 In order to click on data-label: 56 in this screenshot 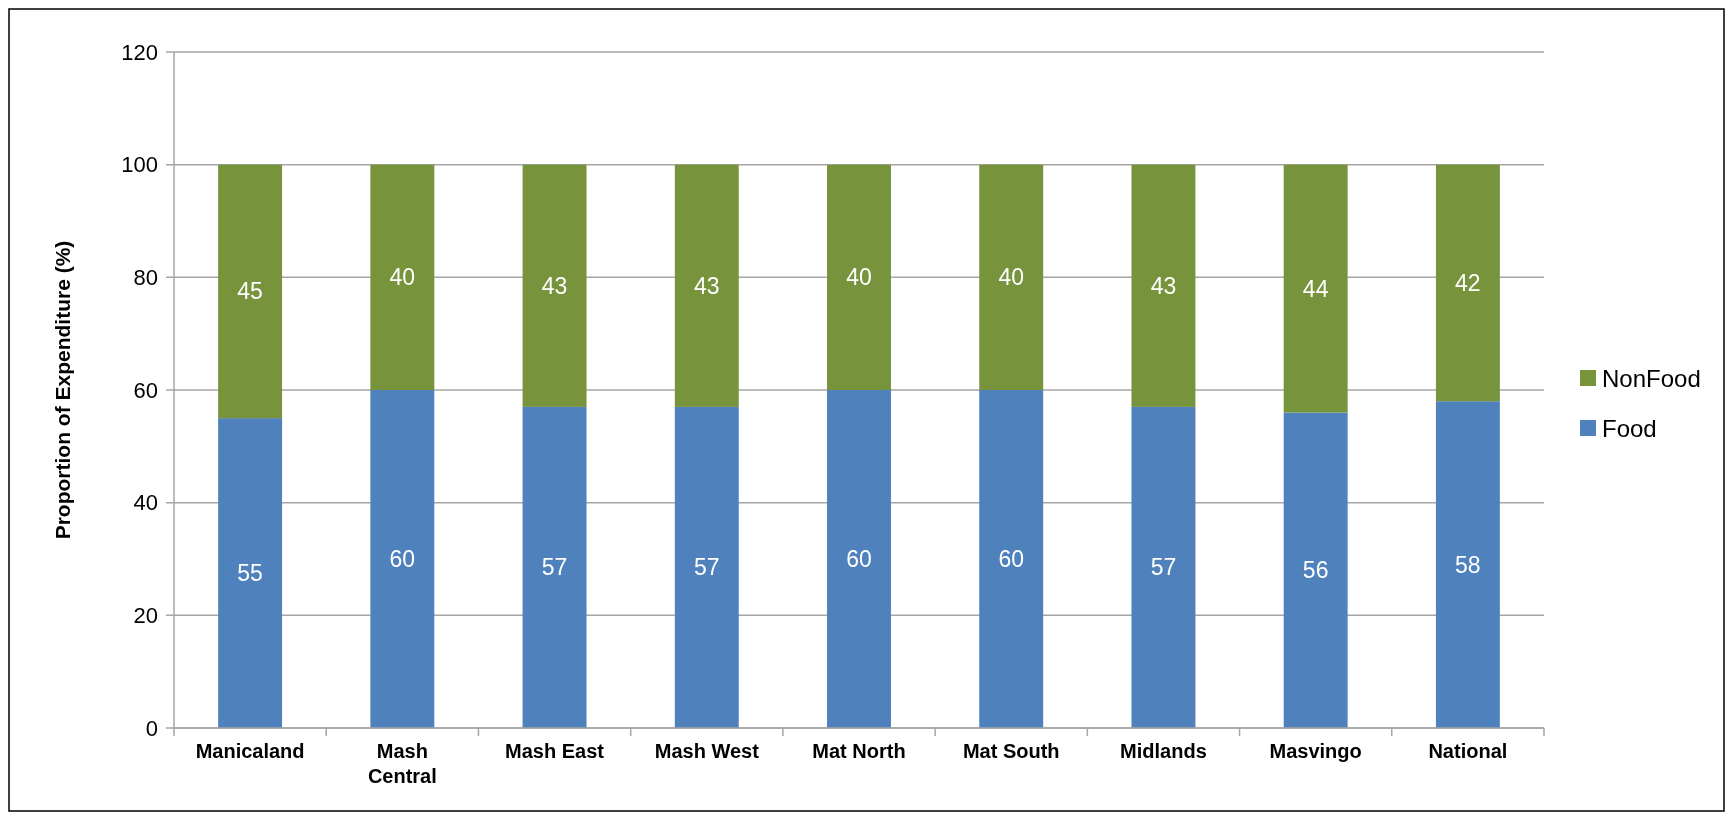, I will do `click(1315, 570)`.